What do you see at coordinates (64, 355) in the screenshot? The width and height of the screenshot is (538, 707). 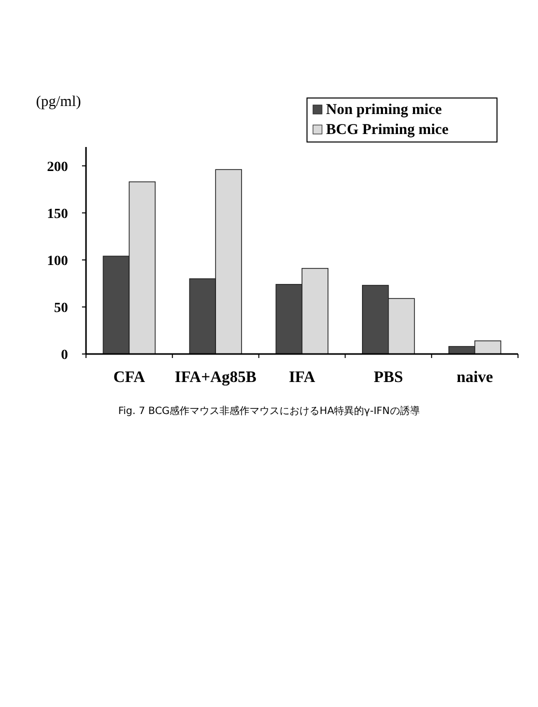 I see `y-tick-label: 0` at bounding box center [64, 355].